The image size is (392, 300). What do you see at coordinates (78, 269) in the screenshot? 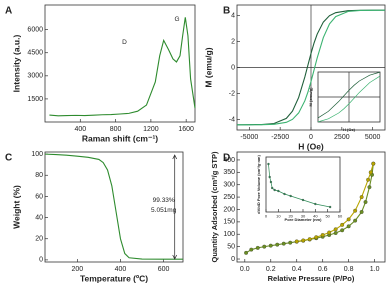
I see `x-tick-label: 200` at bounding box center [78, 269].